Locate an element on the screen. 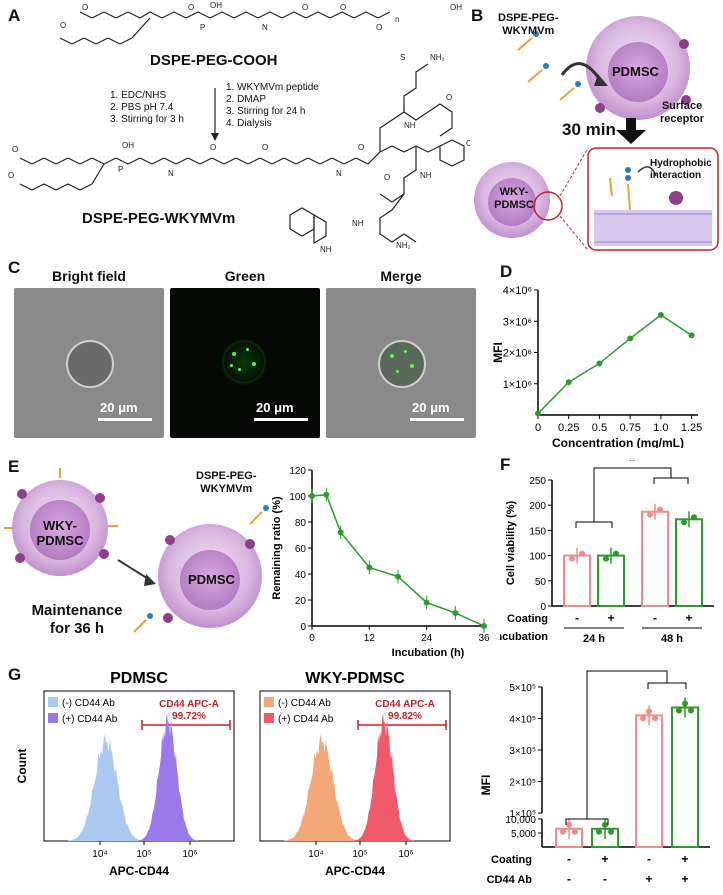 The image size is (723, 895). reagent-line-1: DSPE-PEG- is located at coordinates (528, 18).